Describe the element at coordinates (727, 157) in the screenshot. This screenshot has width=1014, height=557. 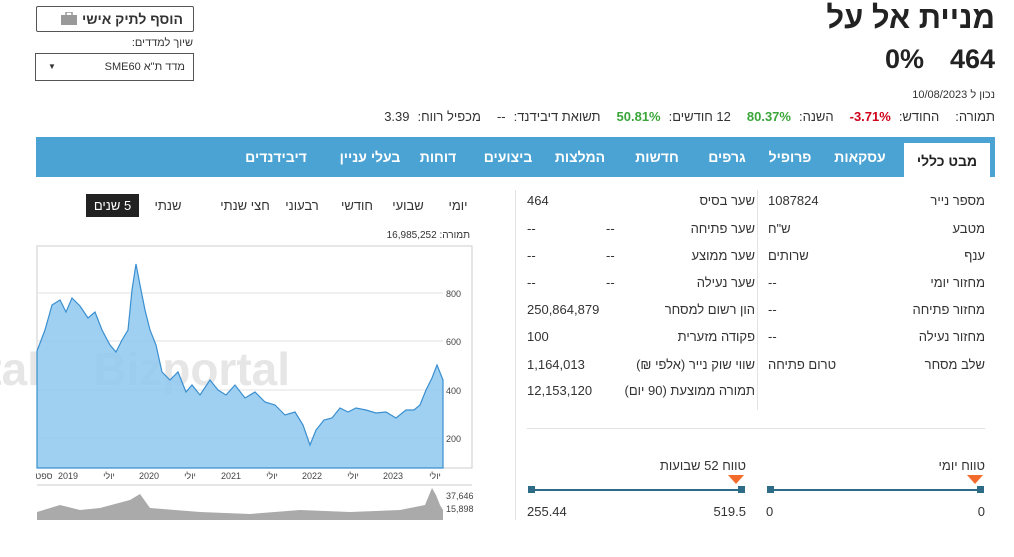
I see `tab: גרפים` at that location.